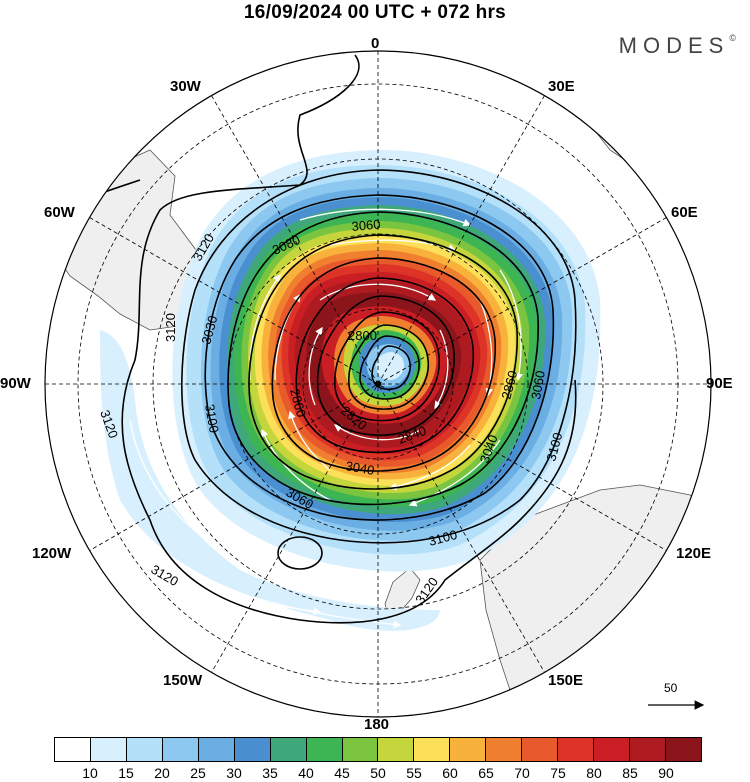 Image resolution: width=750 pixels, height=782 pixels. What do you see at coordinates (671, 688) in the screenshot?
I see `wind-scale-label: 50` at bounding box center [671, 688].